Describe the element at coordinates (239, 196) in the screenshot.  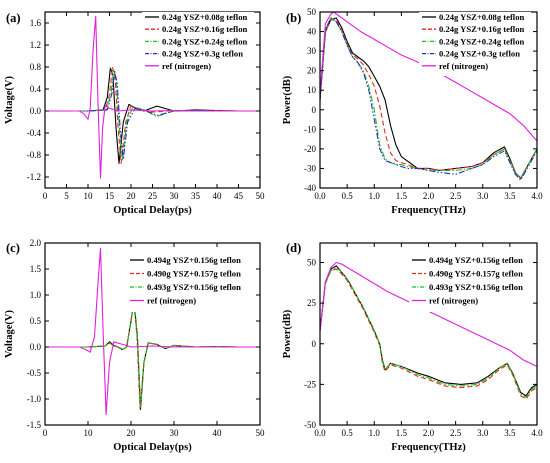
I see `x-tick-label: 45` at that location.